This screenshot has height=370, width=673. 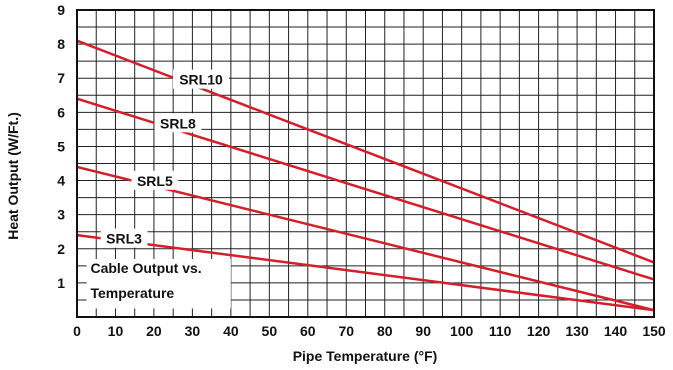 What do you see at coordinates (145, 268) in the screenshot?
I see `annotation-line-1: Cable Output vs.` at bounding box center [145, 268].